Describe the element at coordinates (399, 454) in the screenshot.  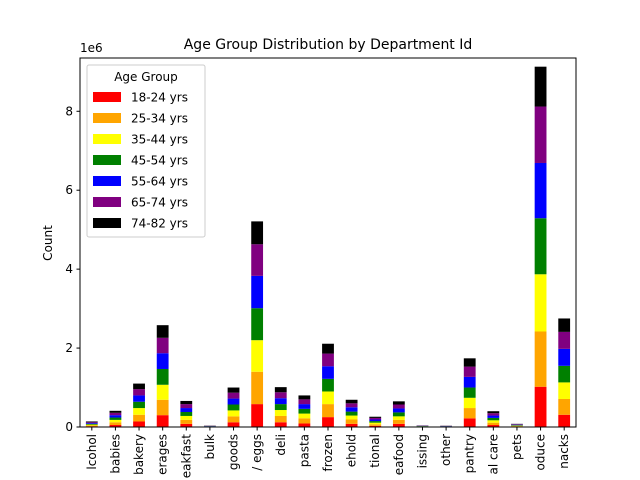
I see `x-tick-label: eafood` at that location.